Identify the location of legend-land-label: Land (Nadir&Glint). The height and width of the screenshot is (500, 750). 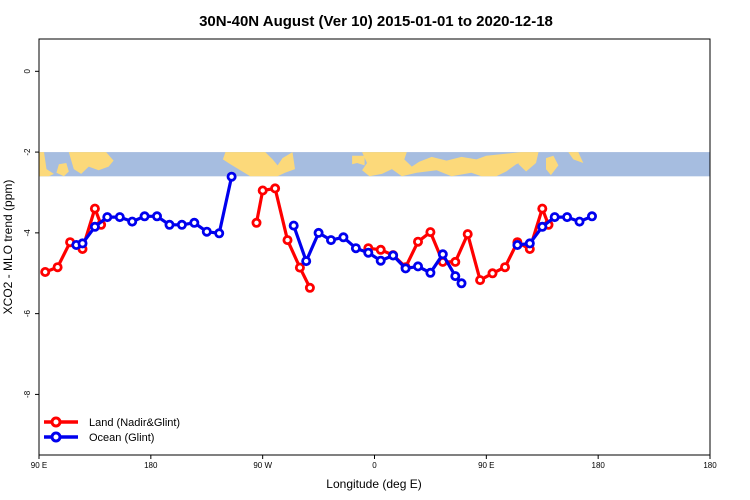
(134, 423).